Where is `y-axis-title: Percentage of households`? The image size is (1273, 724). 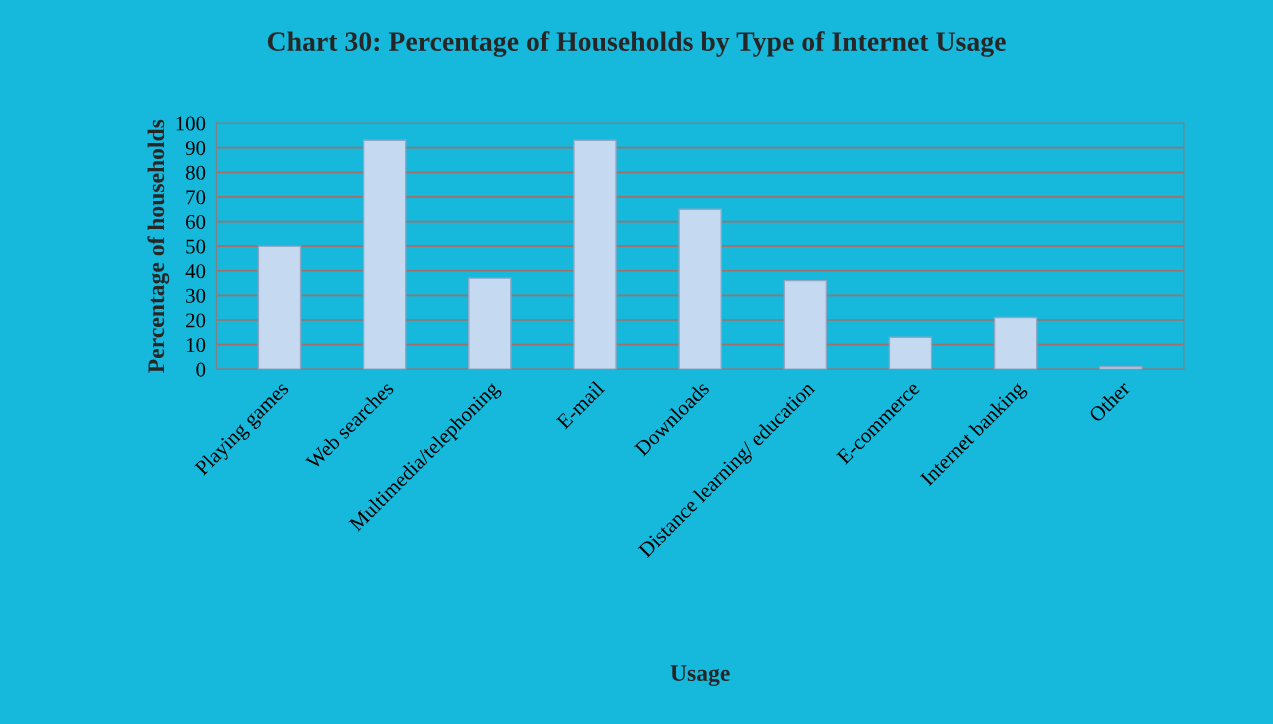
y-axis-title: Percentage of households is located at coordinates (158, 246).